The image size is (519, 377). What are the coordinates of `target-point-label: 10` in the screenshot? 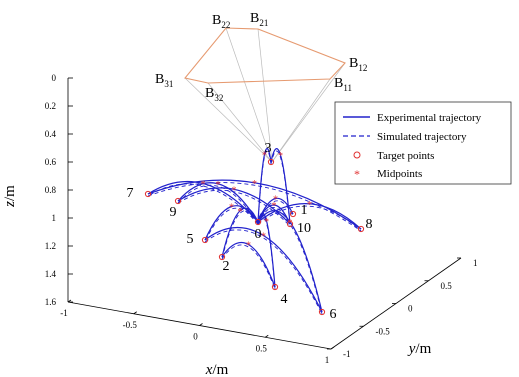 It's located at (304, 228).